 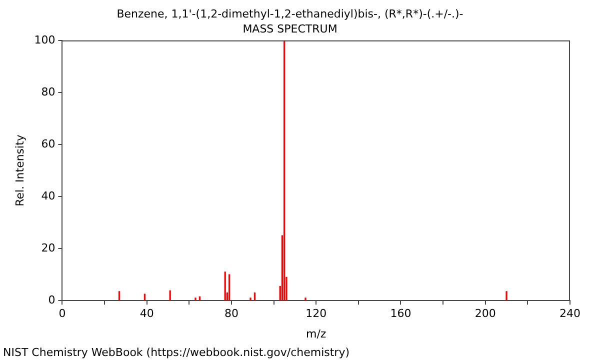 What do you see at coordinates (48, 195) in the screenshot?
I see `y-tick-label: 40` at bounding box center [48, 195].